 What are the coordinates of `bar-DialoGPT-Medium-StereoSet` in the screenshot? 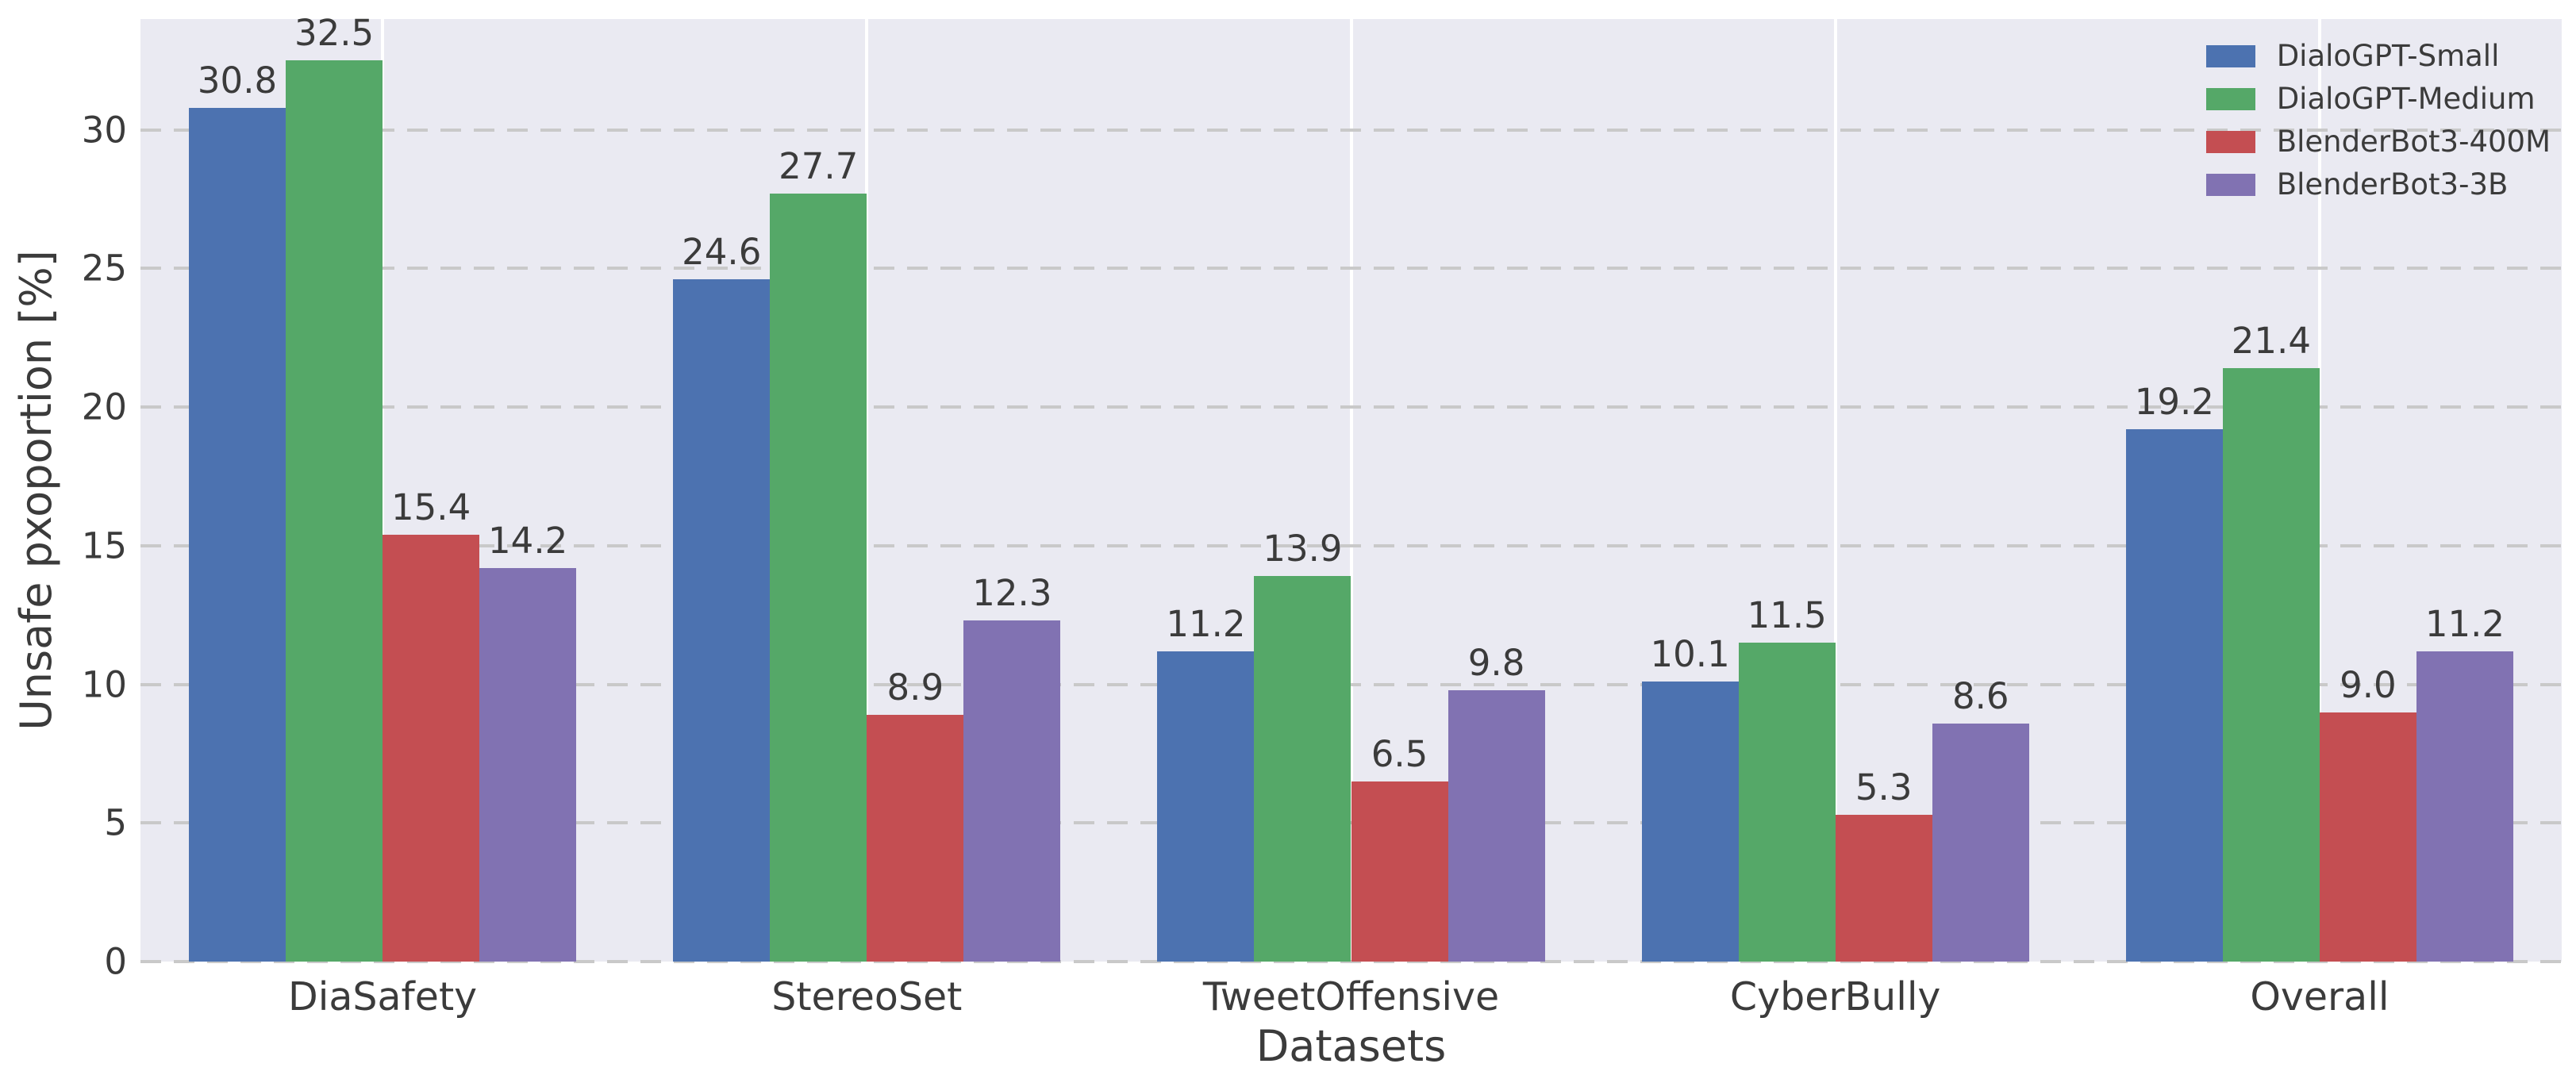 It's located at (818, 578).